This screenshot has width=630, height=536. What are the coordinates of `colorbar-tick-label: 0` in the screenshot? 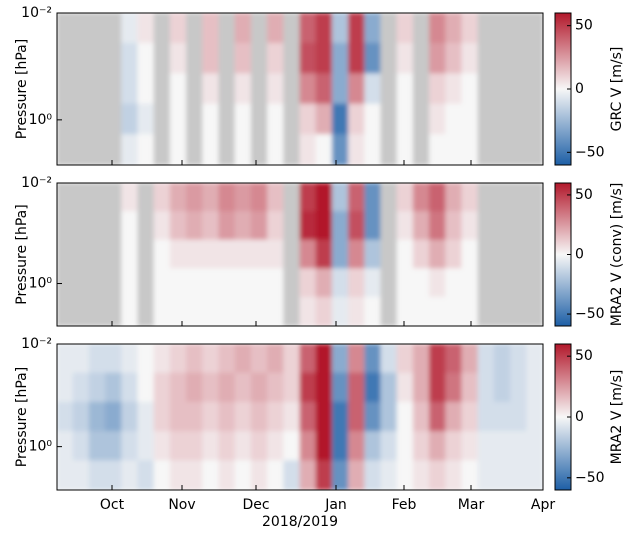 It's located at (579, 255).